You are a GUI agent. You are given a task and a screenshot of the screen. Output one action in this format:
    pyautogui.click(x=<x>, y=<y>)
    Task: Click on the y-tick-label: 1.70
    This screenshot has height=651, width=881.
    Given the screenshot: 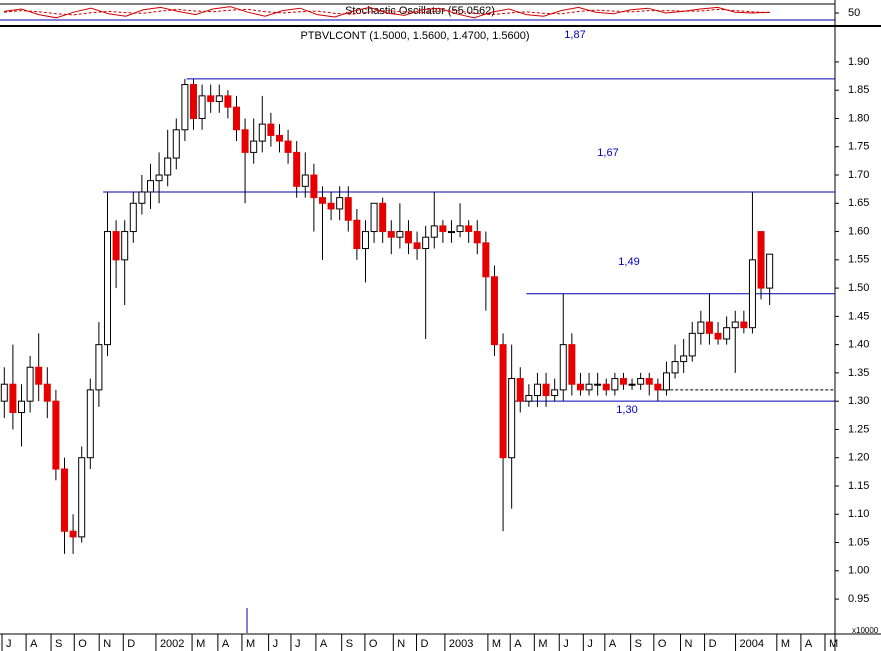 What is the action you would take?
    pyautogui.click(x=858, y=175)
    